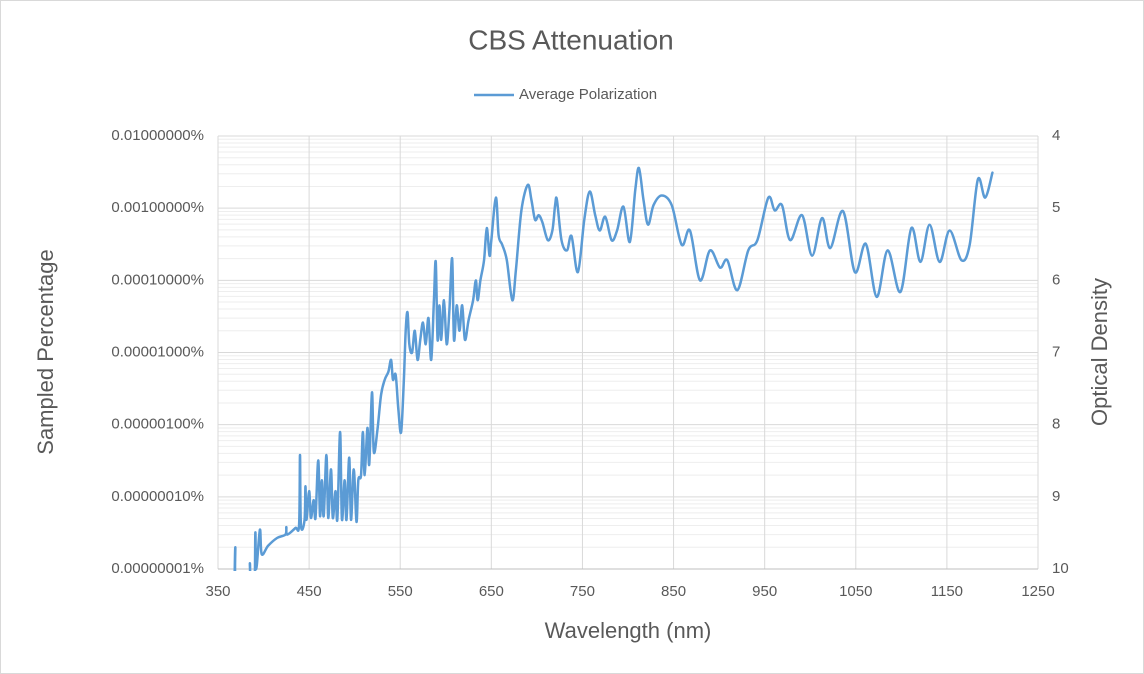 The height and width of the screenshot is (674, 1144). I want to click on y-tick-label: 0.00000010%, so click(157, 496).